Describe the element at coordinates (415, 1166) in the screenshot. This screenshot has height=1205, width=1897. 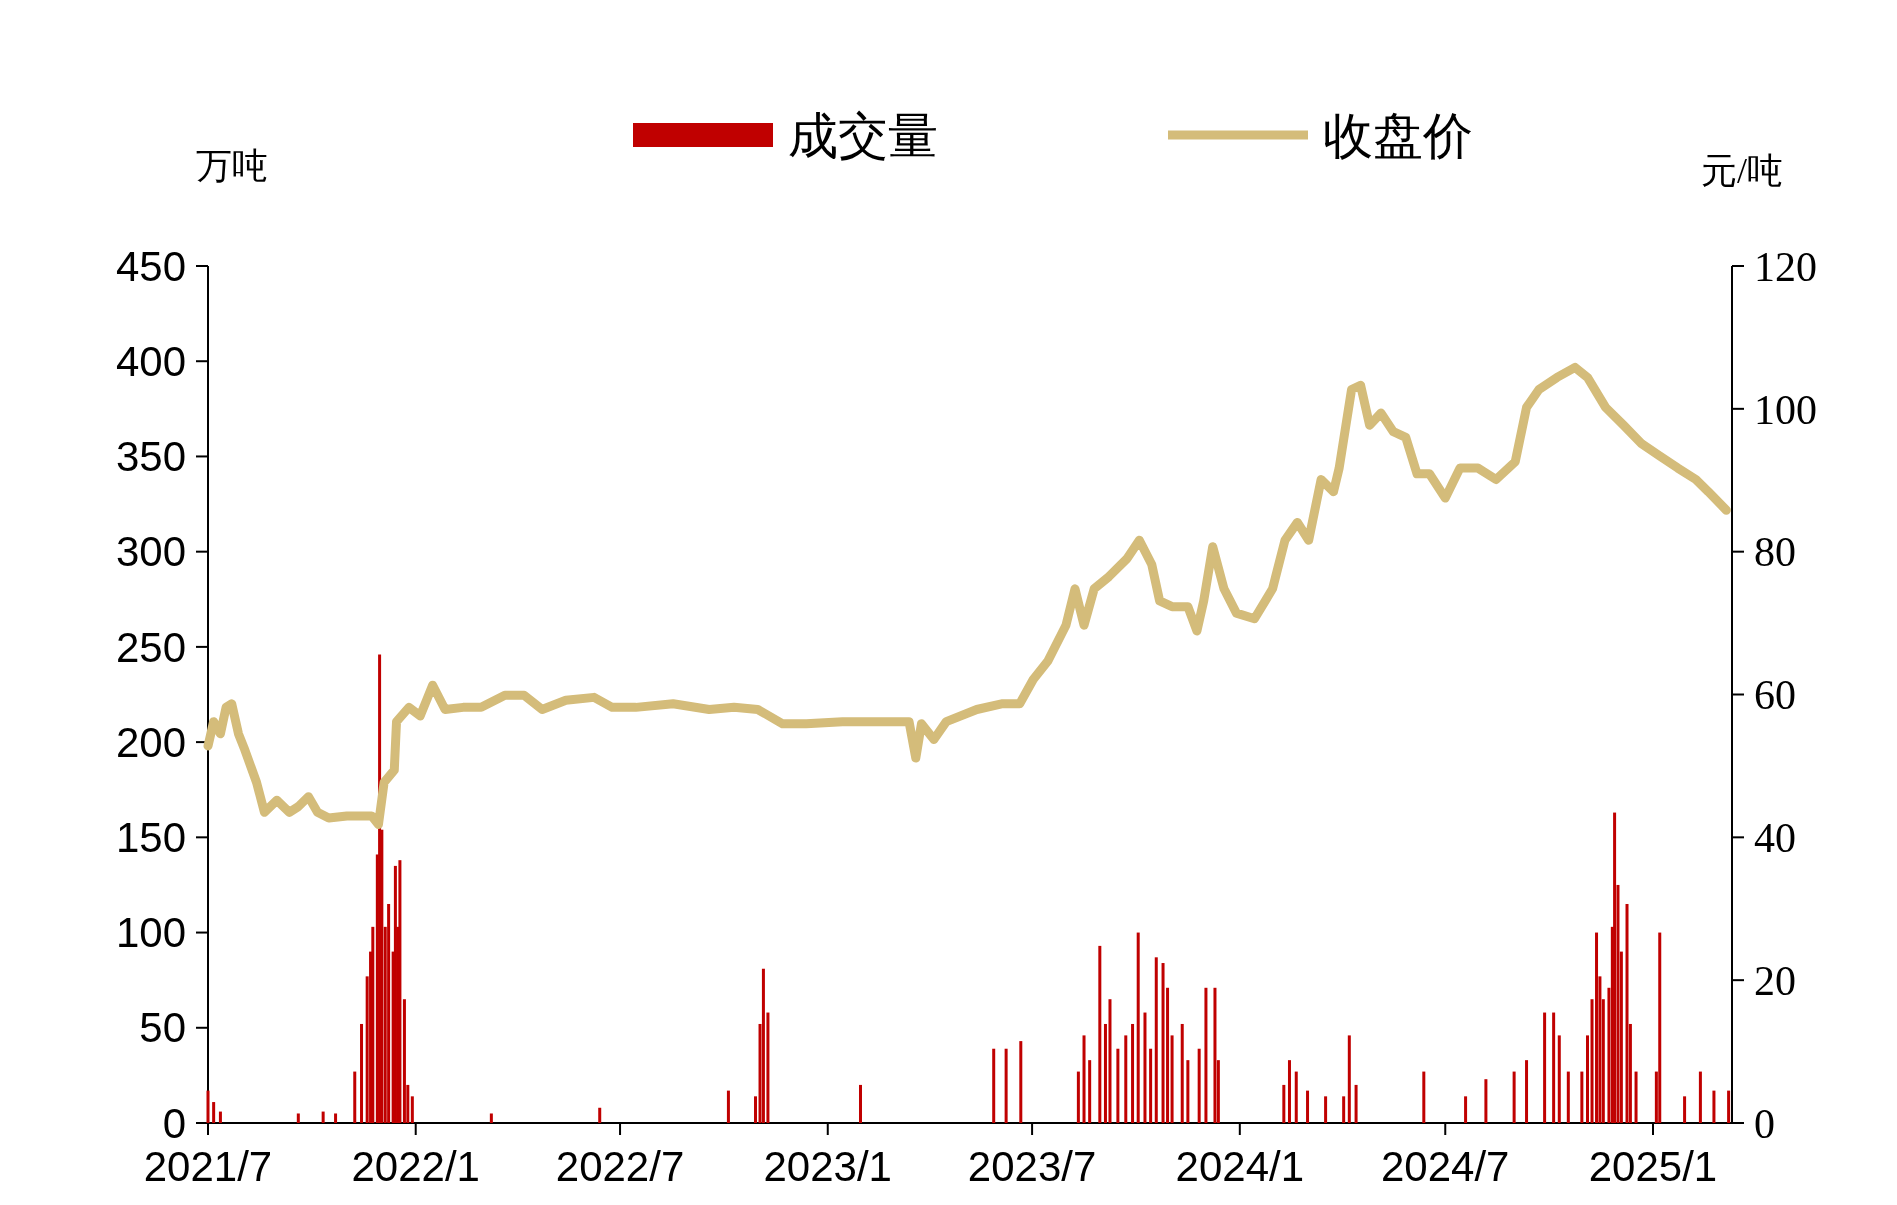
I see `x-tick-label: 2022/1` at that location.